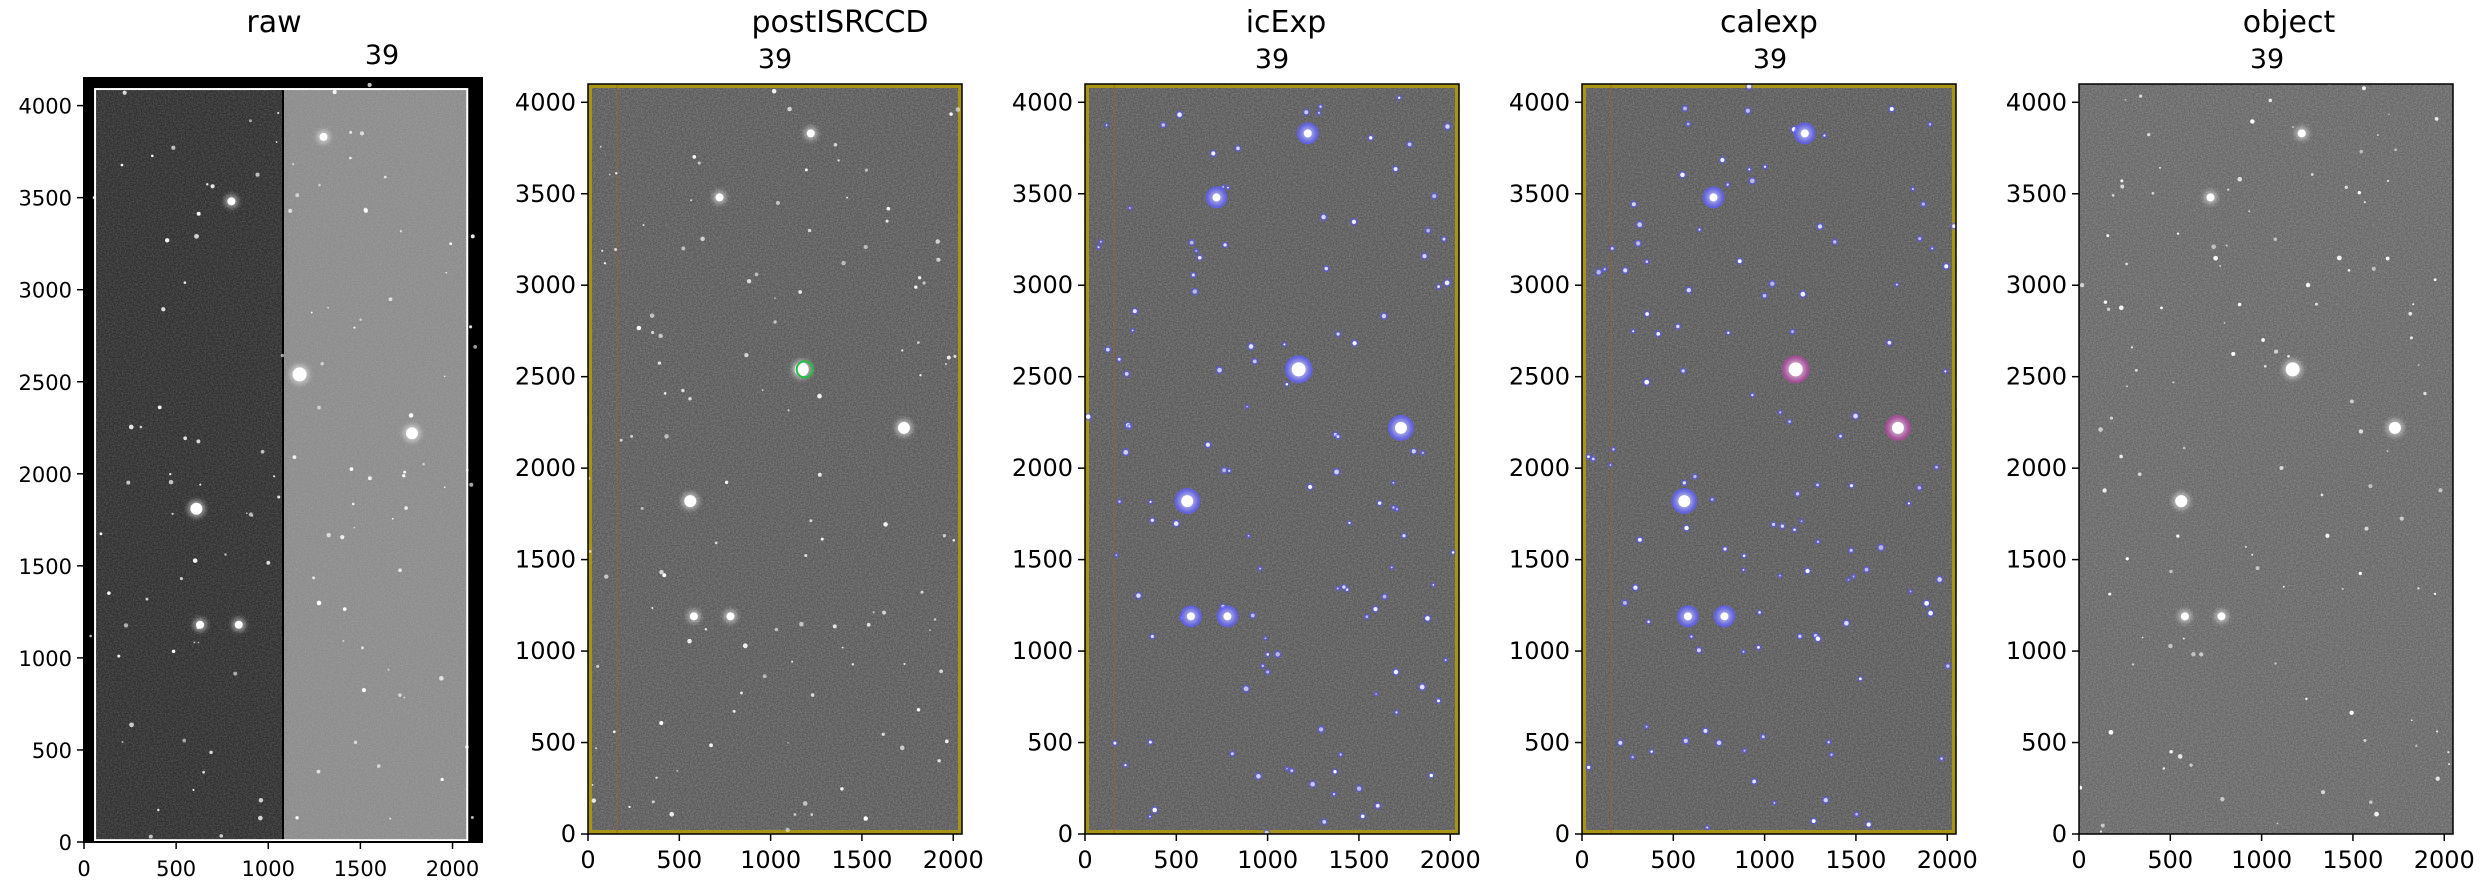 Image resolution: width=2485 pixels, height=894 pixels. What do you see at coordinates (2267, 59) in the screenshot?
I see `panel-label: 39` at bounding box center [2267, 59].